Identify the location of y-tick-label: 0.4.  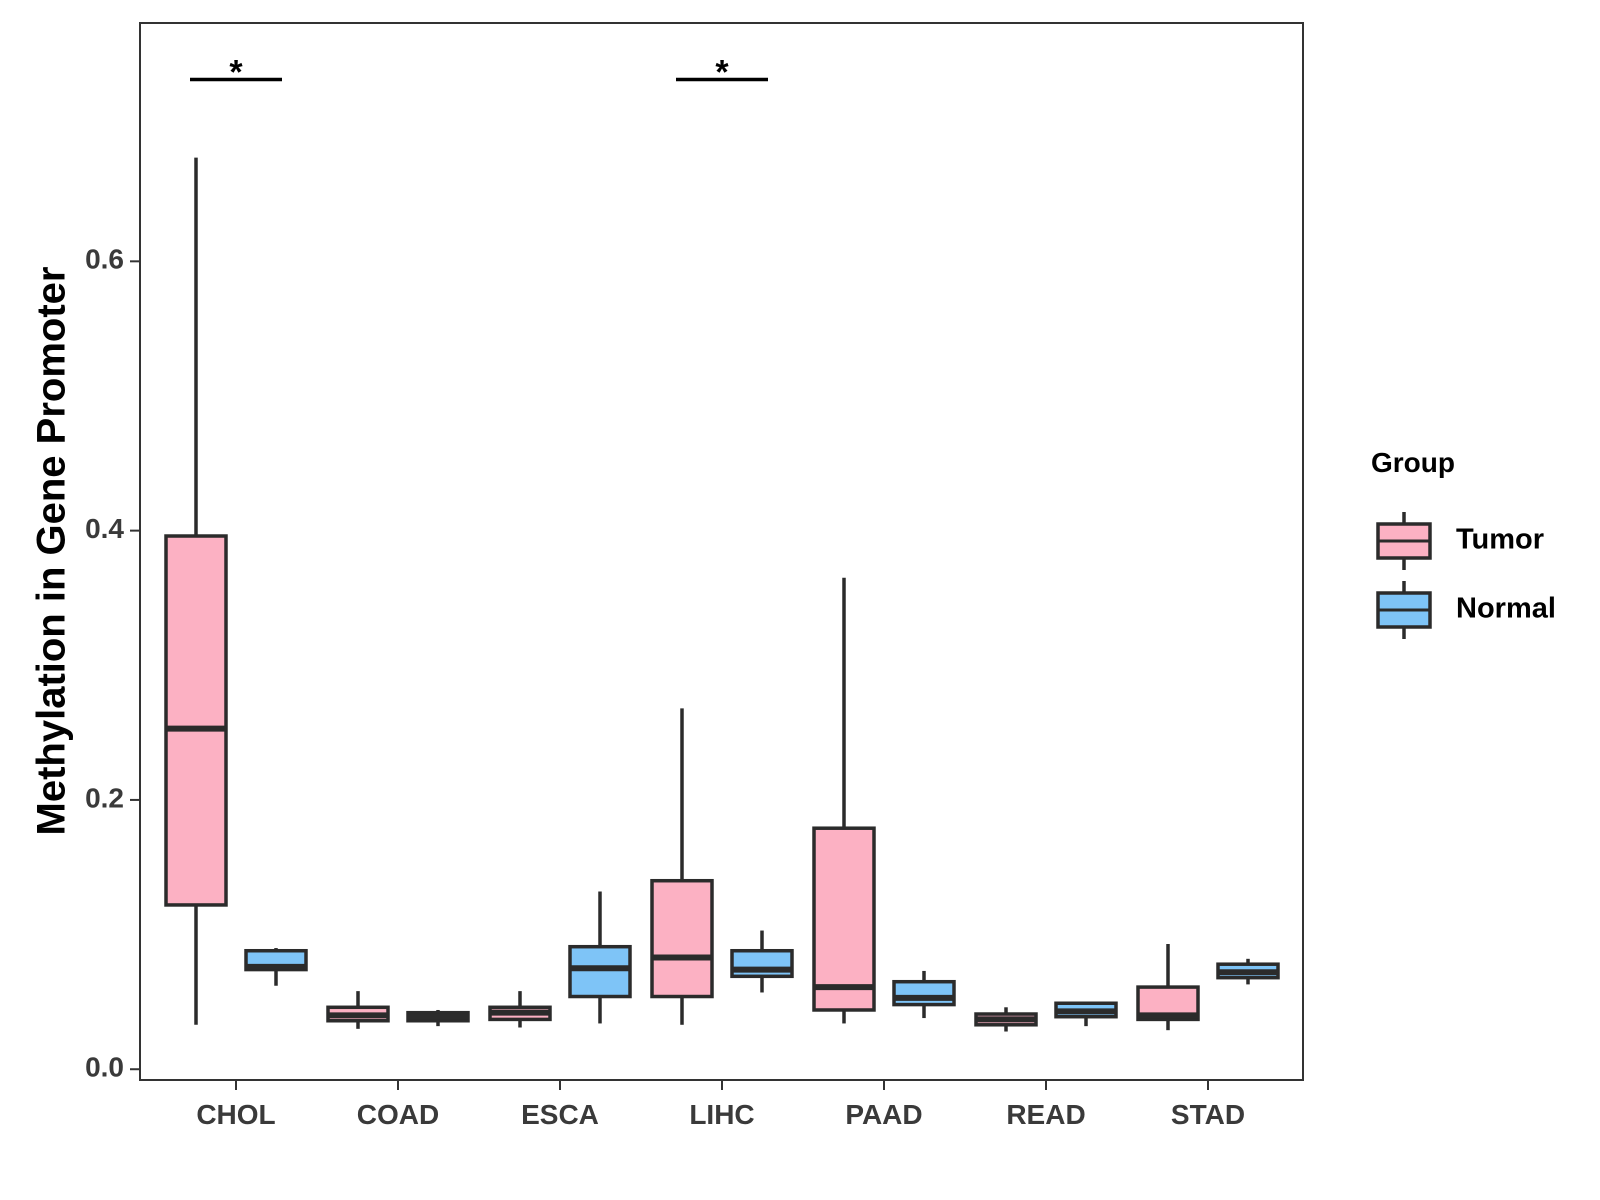
(104, 528).